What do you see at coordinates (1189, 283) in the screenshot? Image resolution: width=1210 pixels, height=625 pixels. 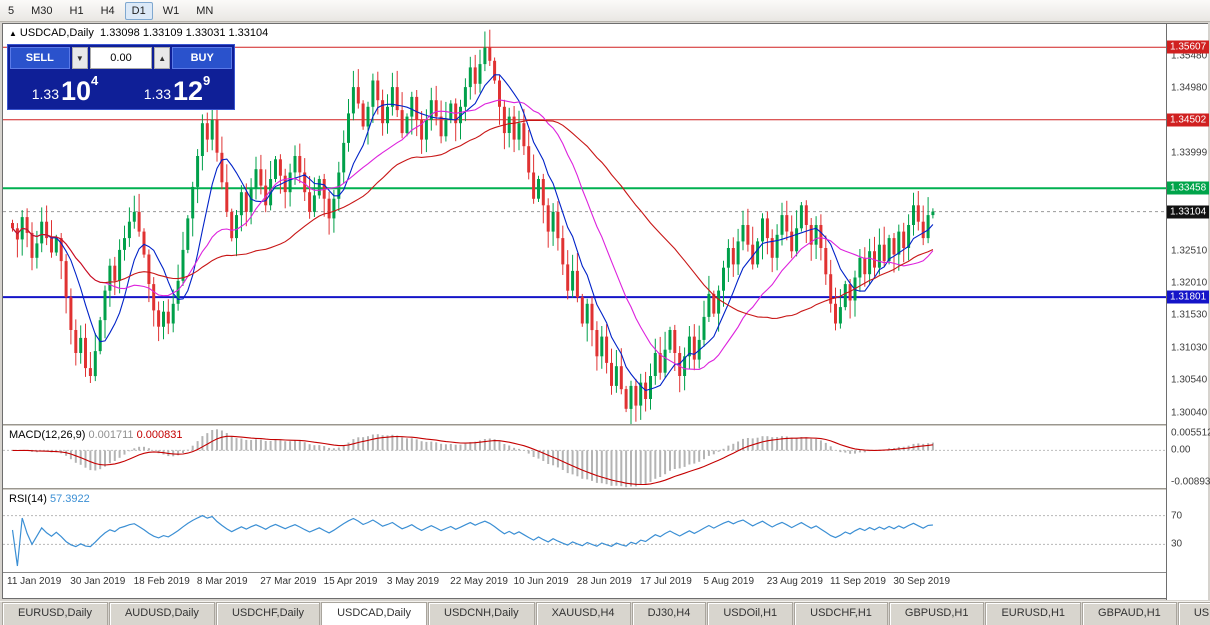 I see `price-tick: 1.32010` at bounding box center [1189, 283].